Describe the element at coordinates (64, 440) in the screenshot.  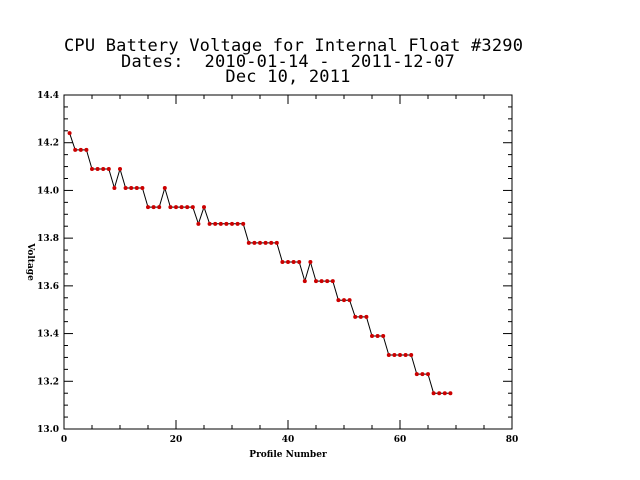
I see `x-tick-label: 0` at that location.